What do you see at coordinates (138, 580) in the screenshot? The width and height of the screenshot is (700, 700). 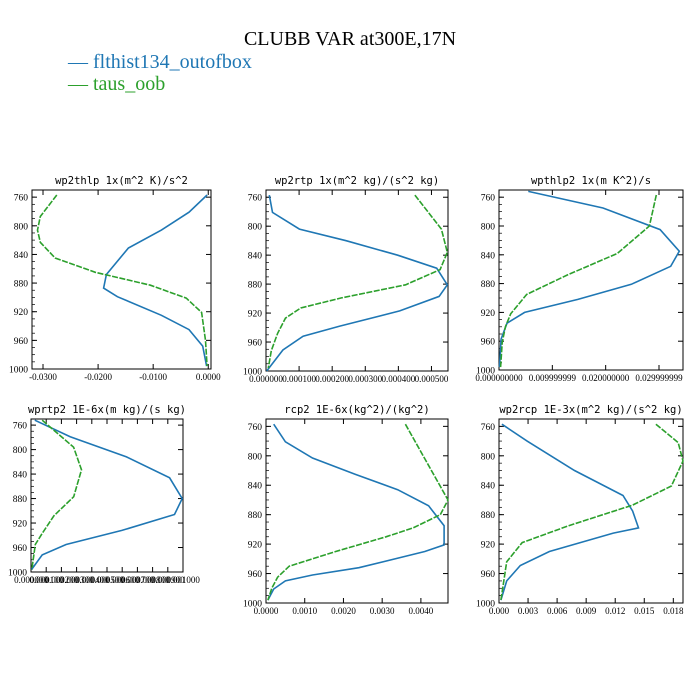 I see `x-tick-label: 0.000700` at bounding box center [138, 580].